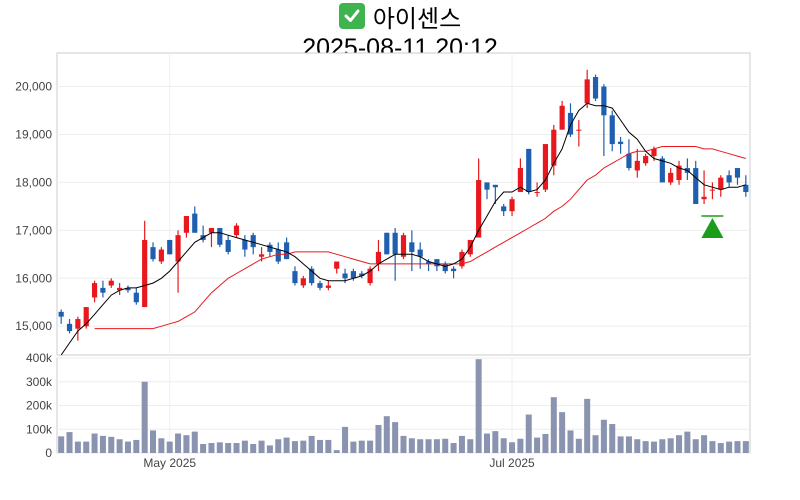  I want to click on x-tick-label: Jul 2025, so click(512, 463).